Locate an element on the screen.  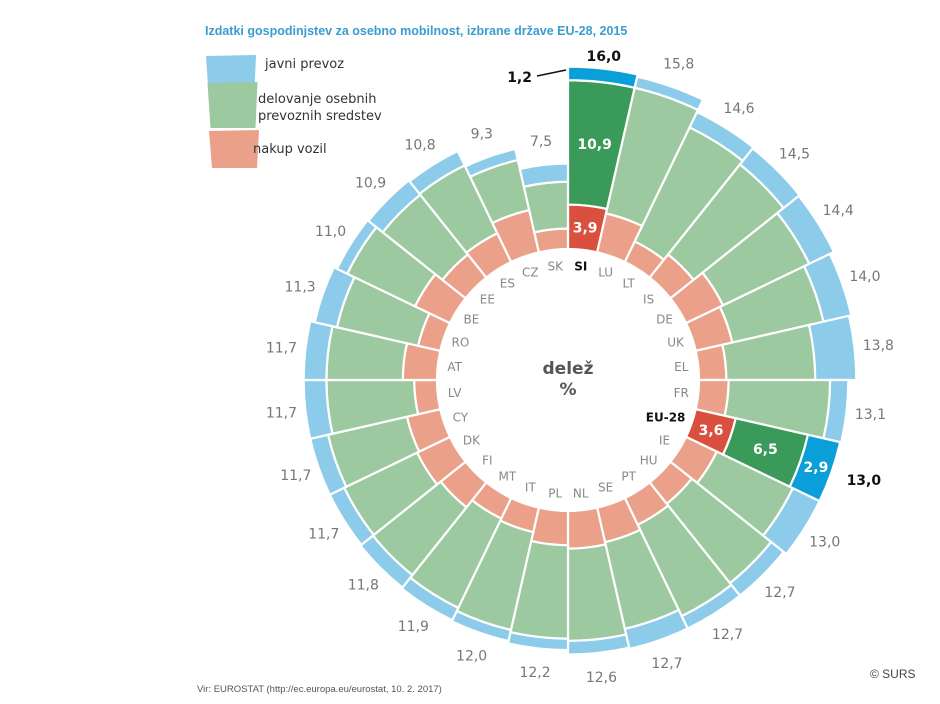
country-label-IE: IE is located at coordinates (664, 441).